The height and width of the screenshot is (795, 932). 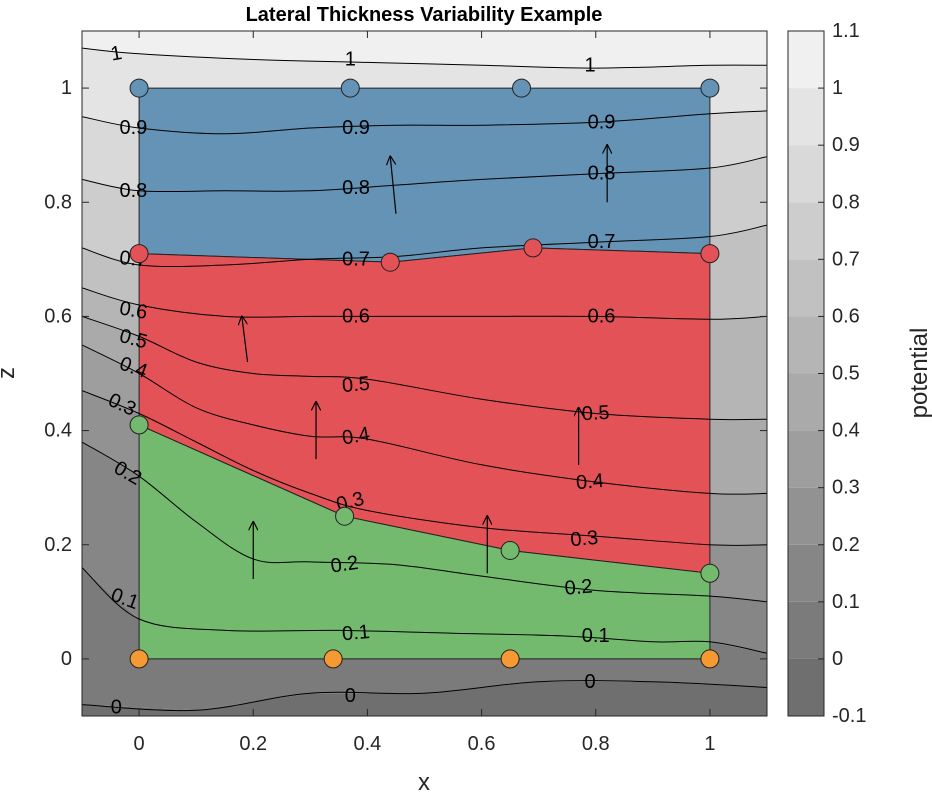 What do you see at coordinates (58, 202) in the screenshot?
I see `y-tick-label: 0.8` at bounding box center [58, 202].